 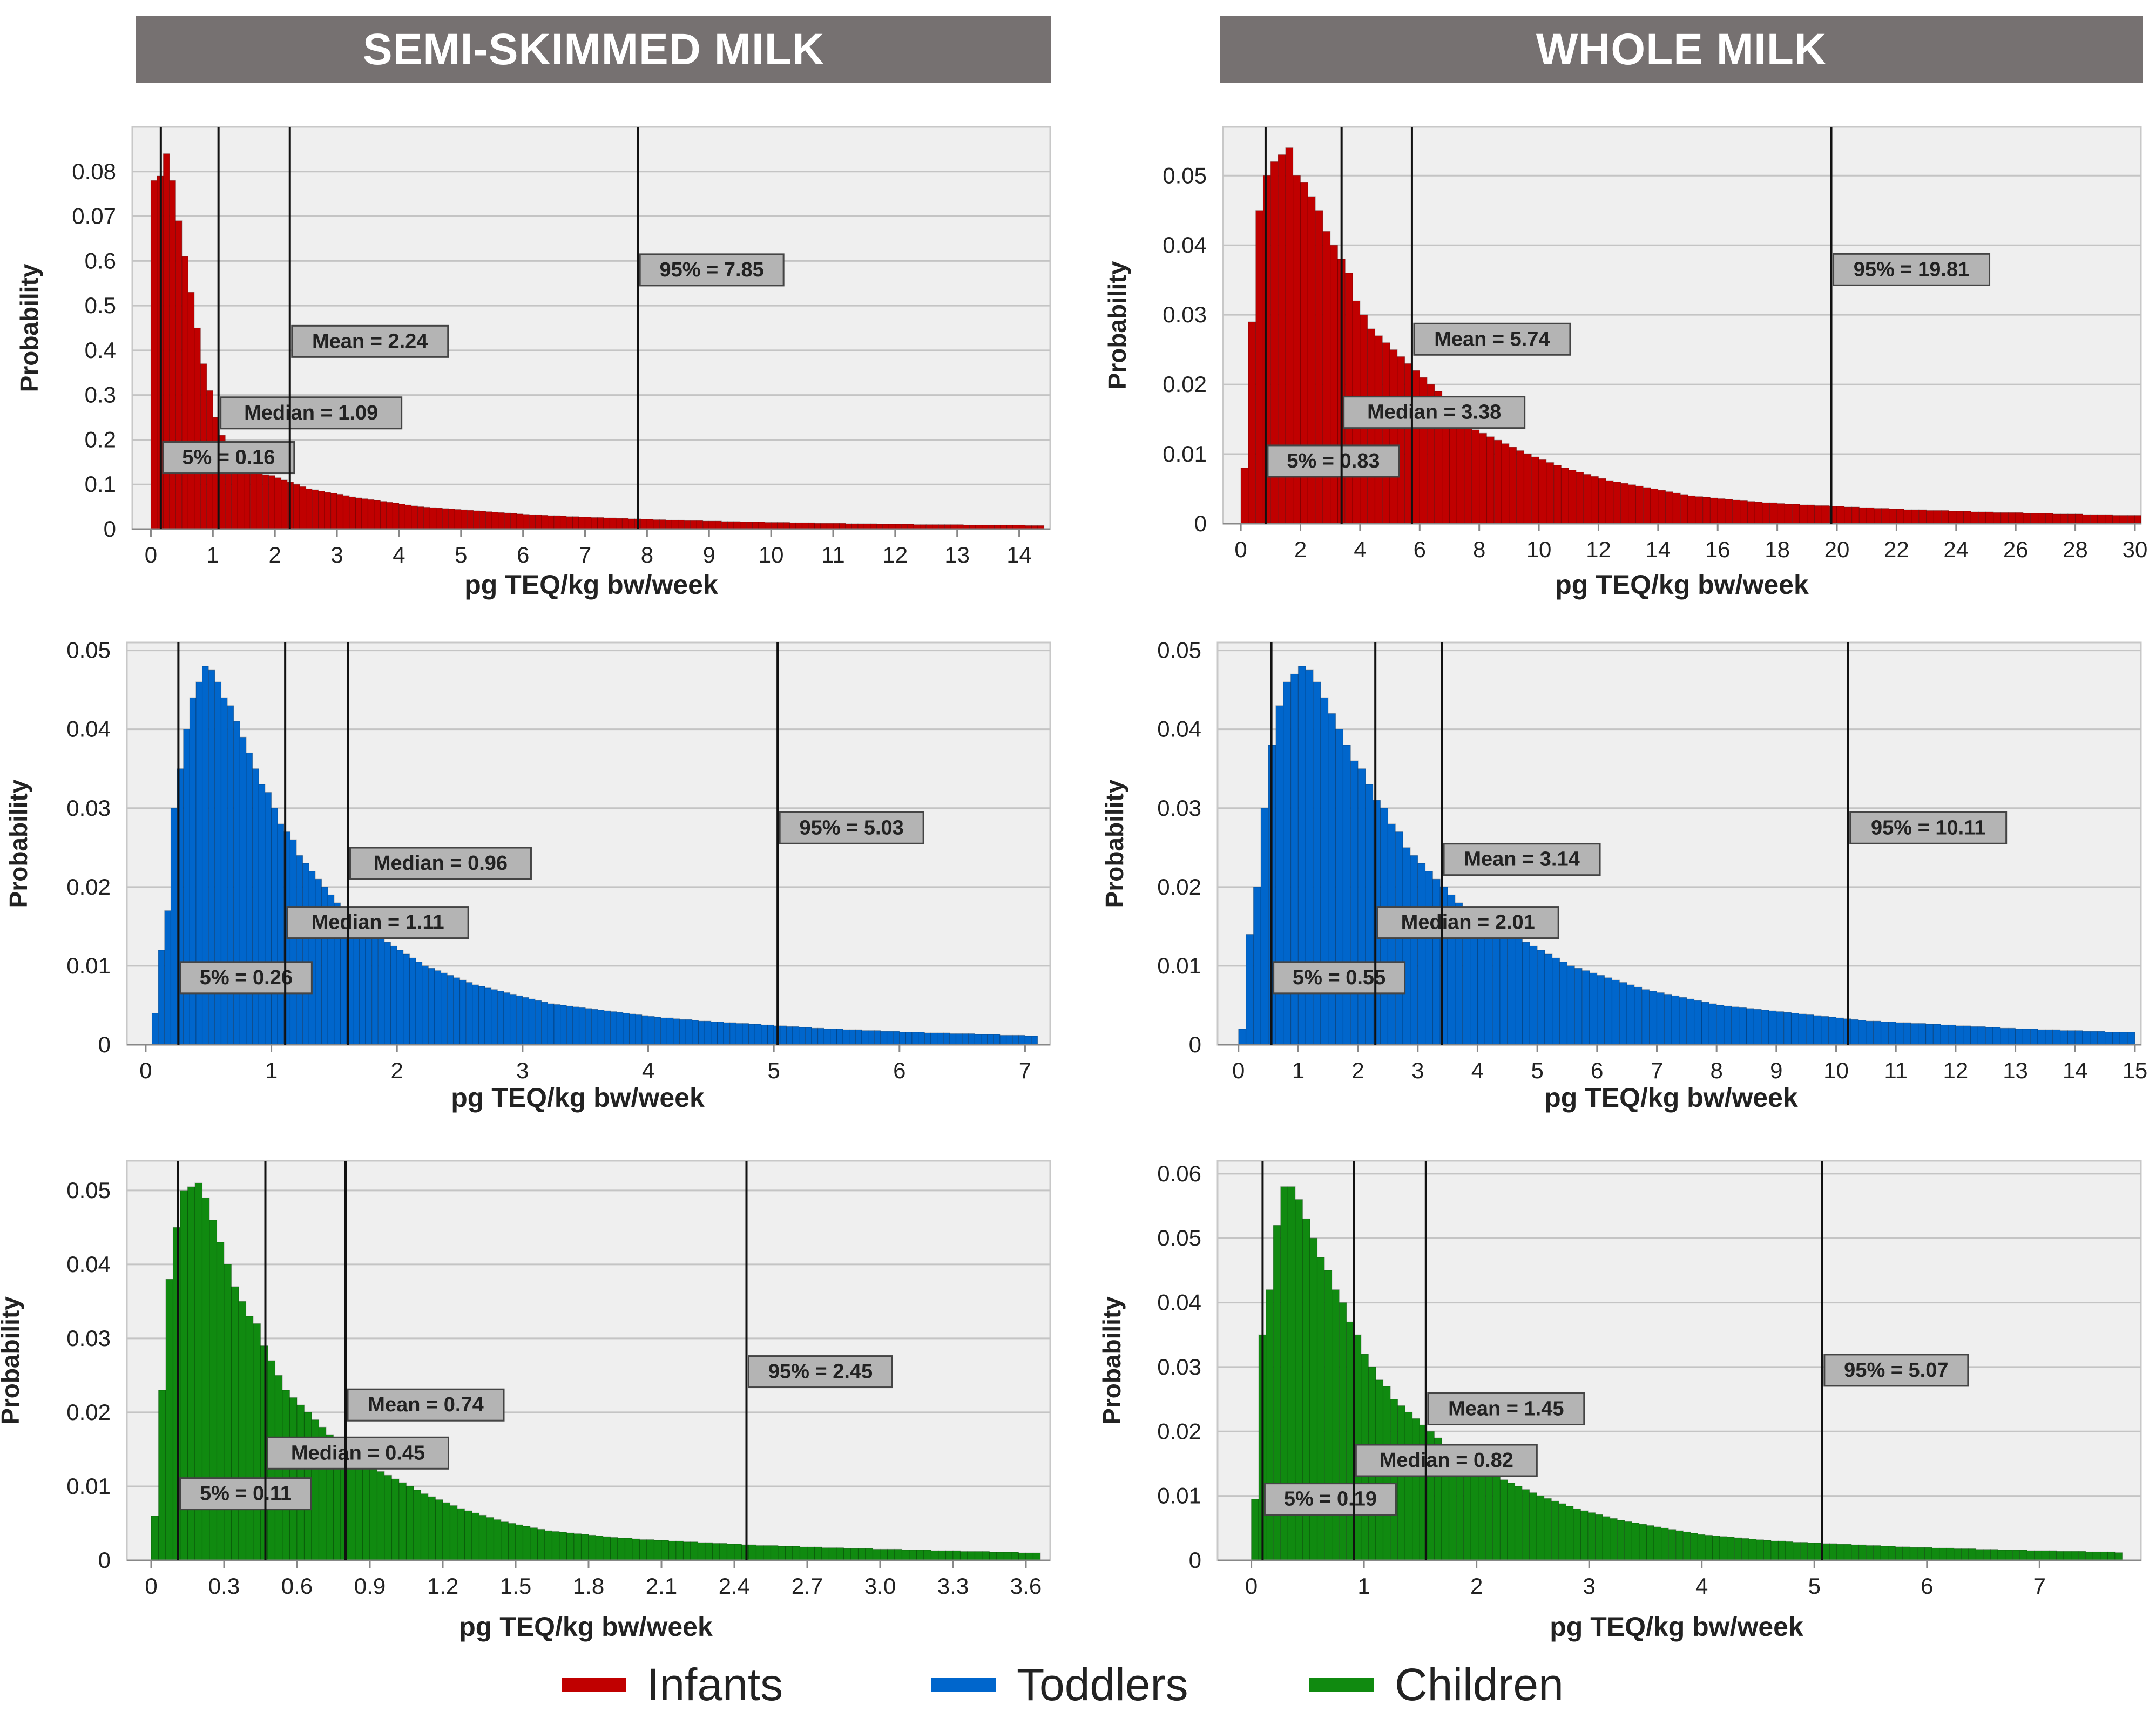 What do you see at coordinates (1360, 549) in the screenshot?
I see `panel-2-xtick-label: 4` at bounding box center [1360, 549].